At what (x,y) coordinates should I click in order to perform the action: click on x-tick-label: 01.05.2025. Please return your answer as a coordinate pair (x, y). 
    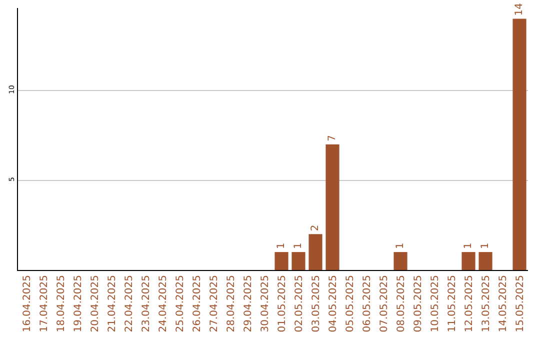
    Looking at the image, I should click on (282, 303).